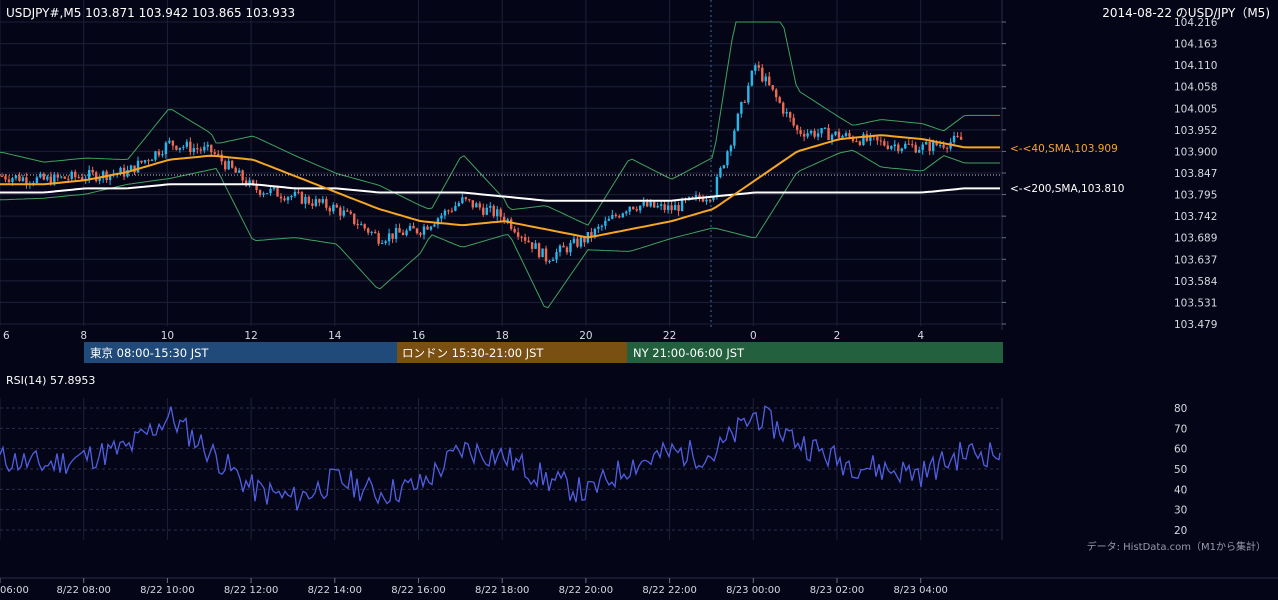 This screenshot has width=1278, height=600. I want to click on rsi-line, so click(500, 458).